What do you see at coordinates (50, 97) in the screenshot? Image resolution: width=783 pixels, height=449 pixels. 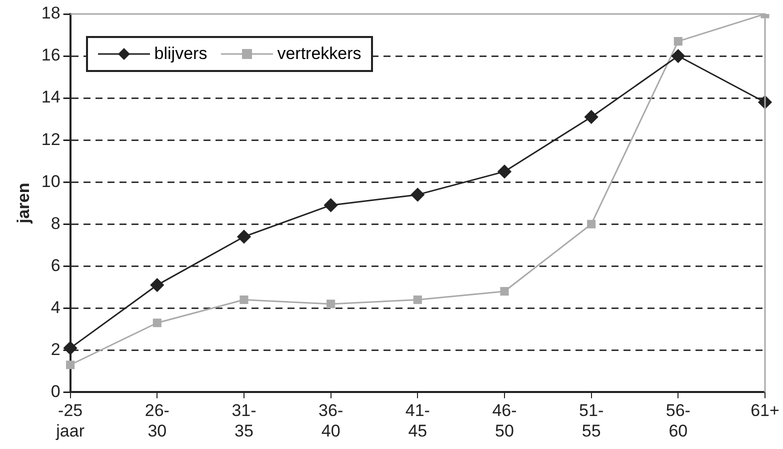 I see `y-tick-label: 14` at bounding box center [50, 97].